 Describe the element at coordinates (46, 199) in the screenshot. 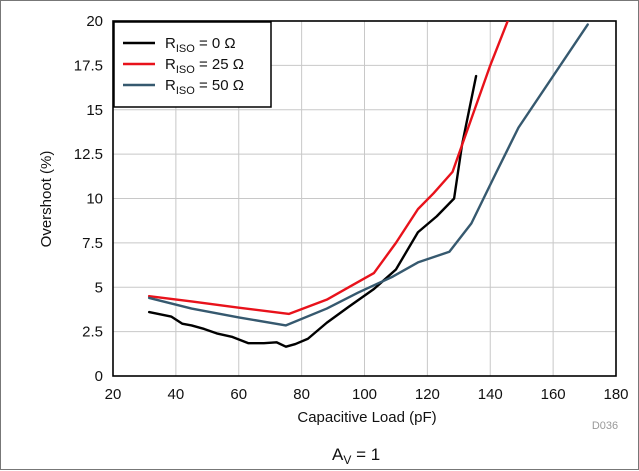

I see `y-axis-label: Overshoot (%)` at that location.